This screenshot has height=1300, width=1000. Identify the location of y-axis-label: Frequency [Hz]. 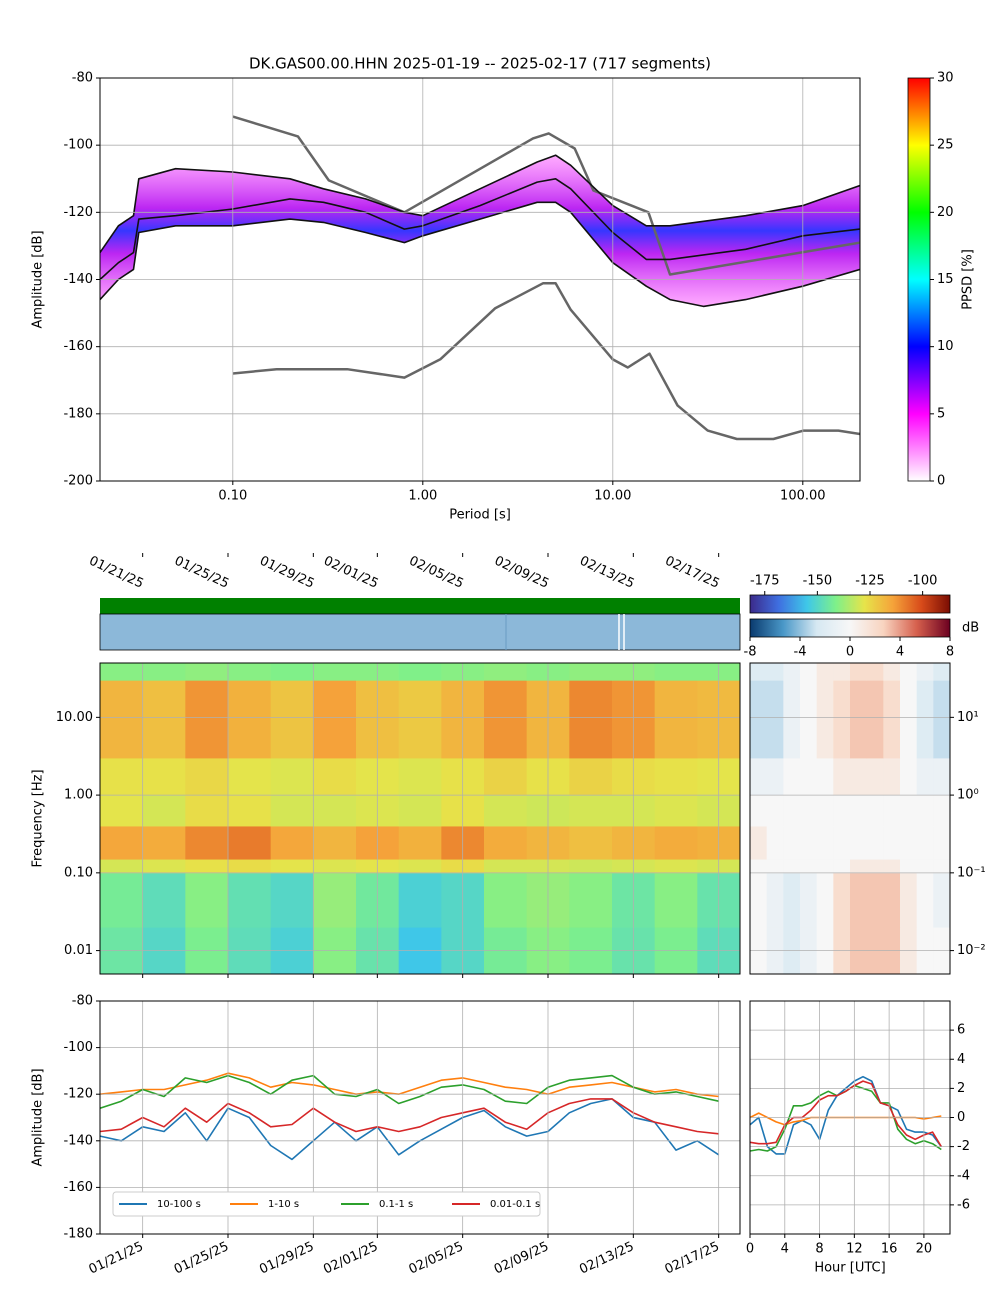
(38, 818).